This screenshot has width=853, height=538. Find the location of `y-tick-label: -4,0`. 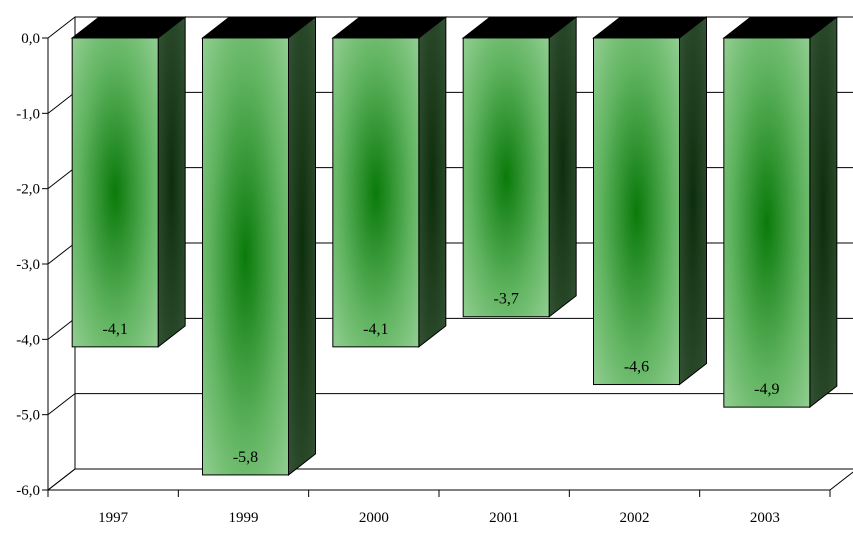

y-tick-label: -4,0 is located at coordinates (28, 340).